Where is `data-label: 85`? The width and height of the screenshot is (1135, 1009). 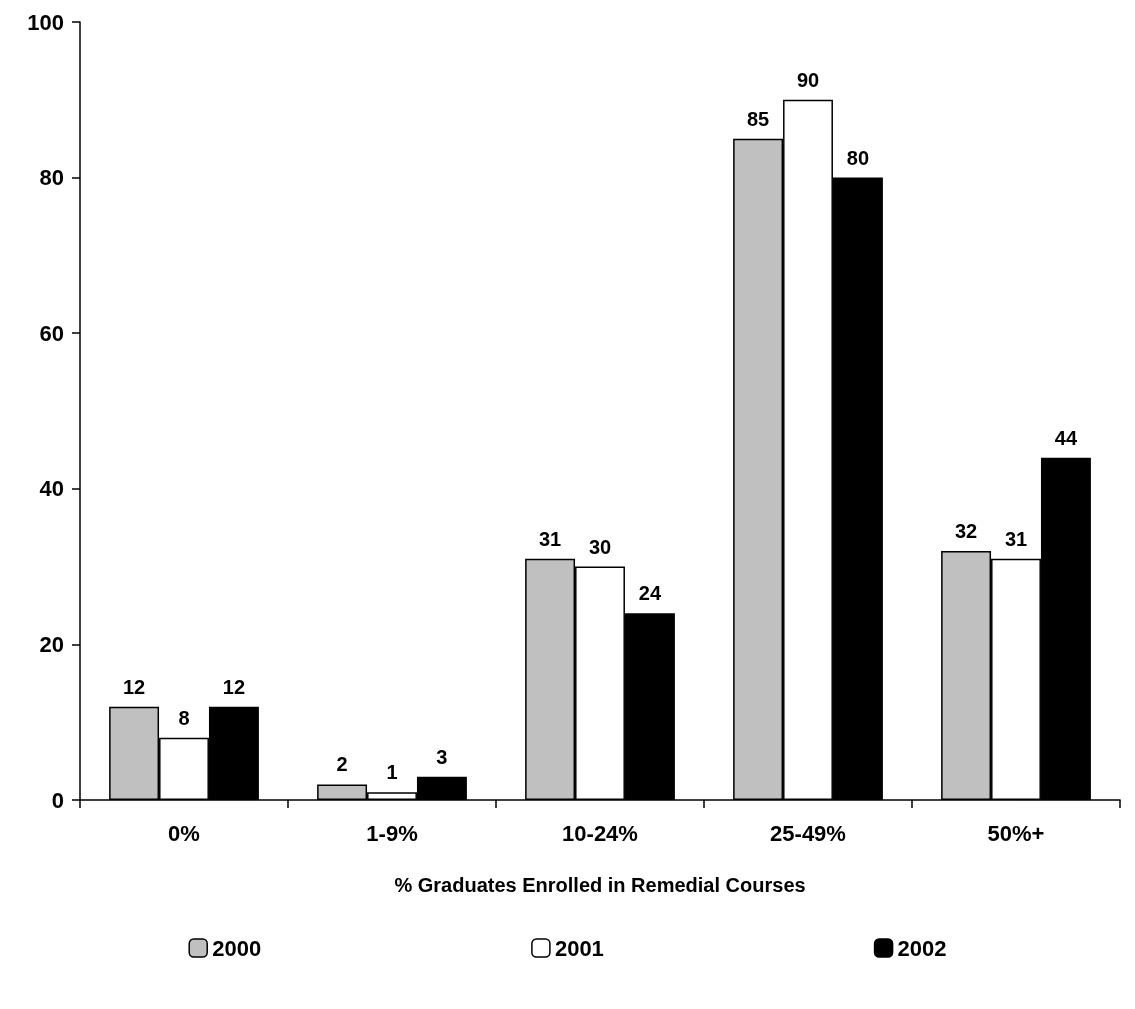
data-label: 85 is located at coordinates (758, 118).